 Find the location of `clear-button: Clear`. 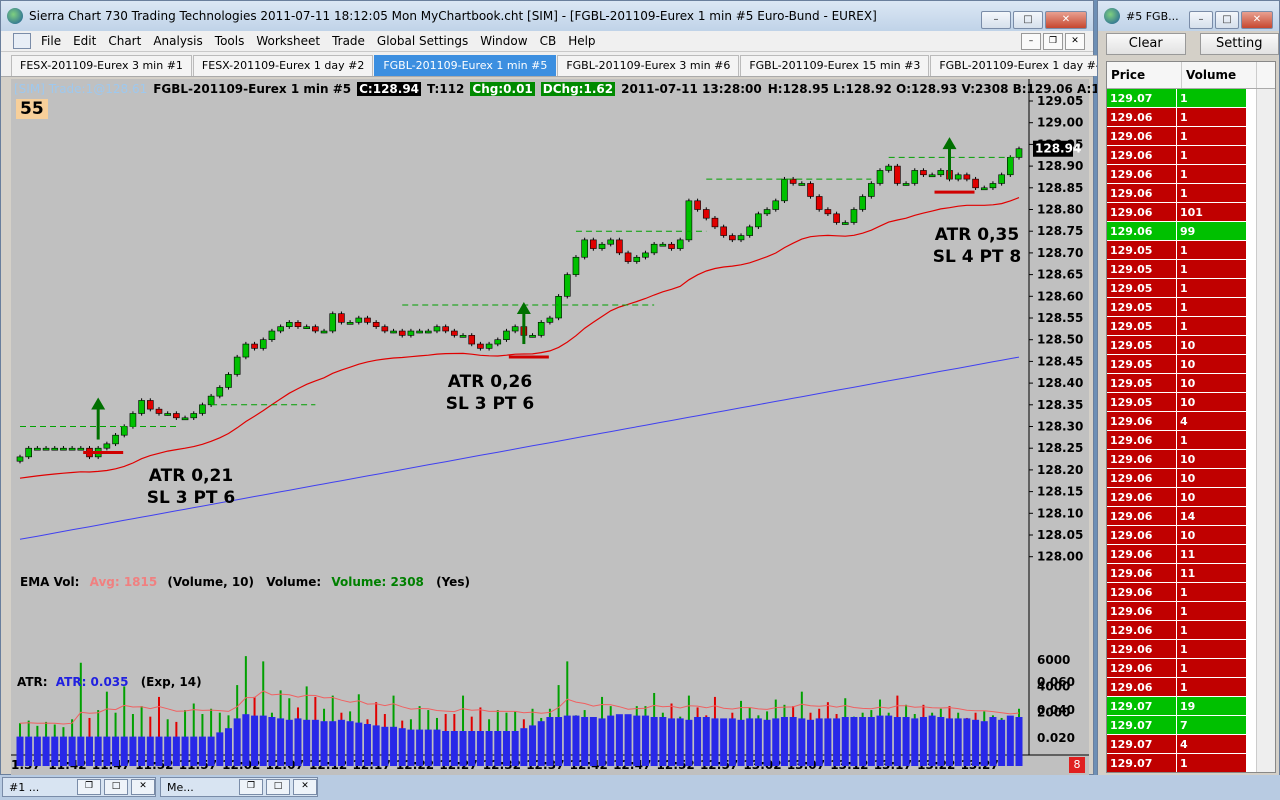

clear-button: Clear is located at coordinates (1146, 44).